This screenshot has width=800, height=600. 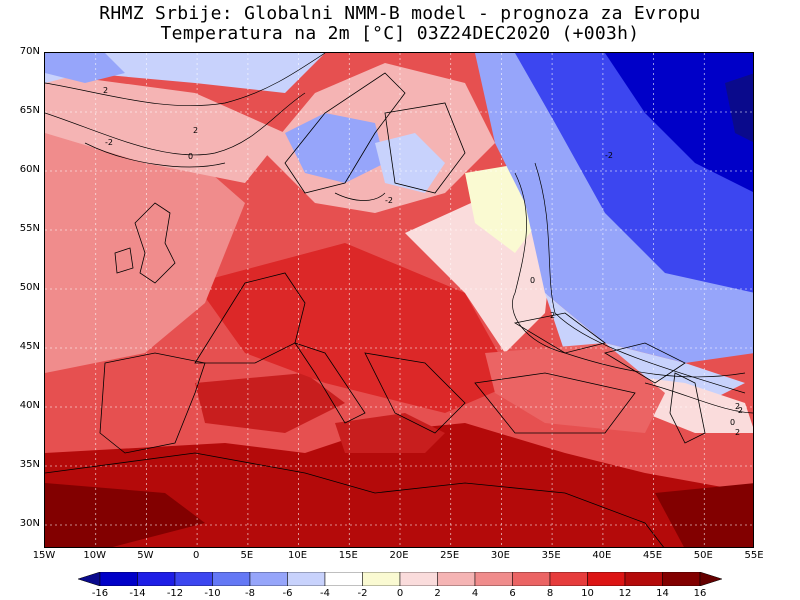 What do you see at coordinates (125, 515) in the screenshot?
I see `hottest-southwest-field` at bounding box center [125, 515].